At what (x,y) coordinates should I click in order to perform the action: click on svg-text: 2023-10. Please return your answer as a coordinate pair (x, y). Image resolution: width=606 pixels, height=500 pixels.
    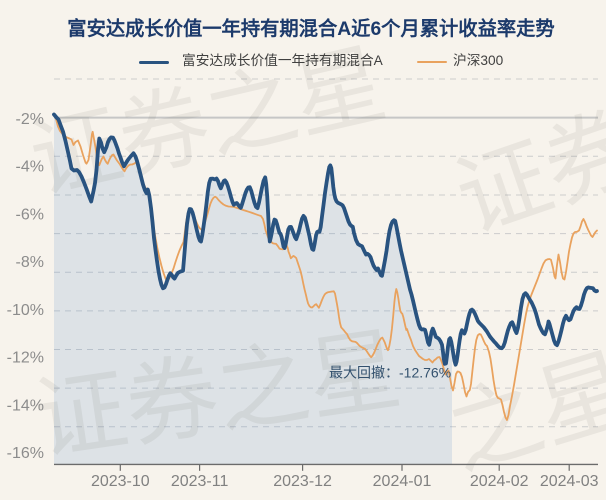
    Looking at the image, I should click on (120, 481).